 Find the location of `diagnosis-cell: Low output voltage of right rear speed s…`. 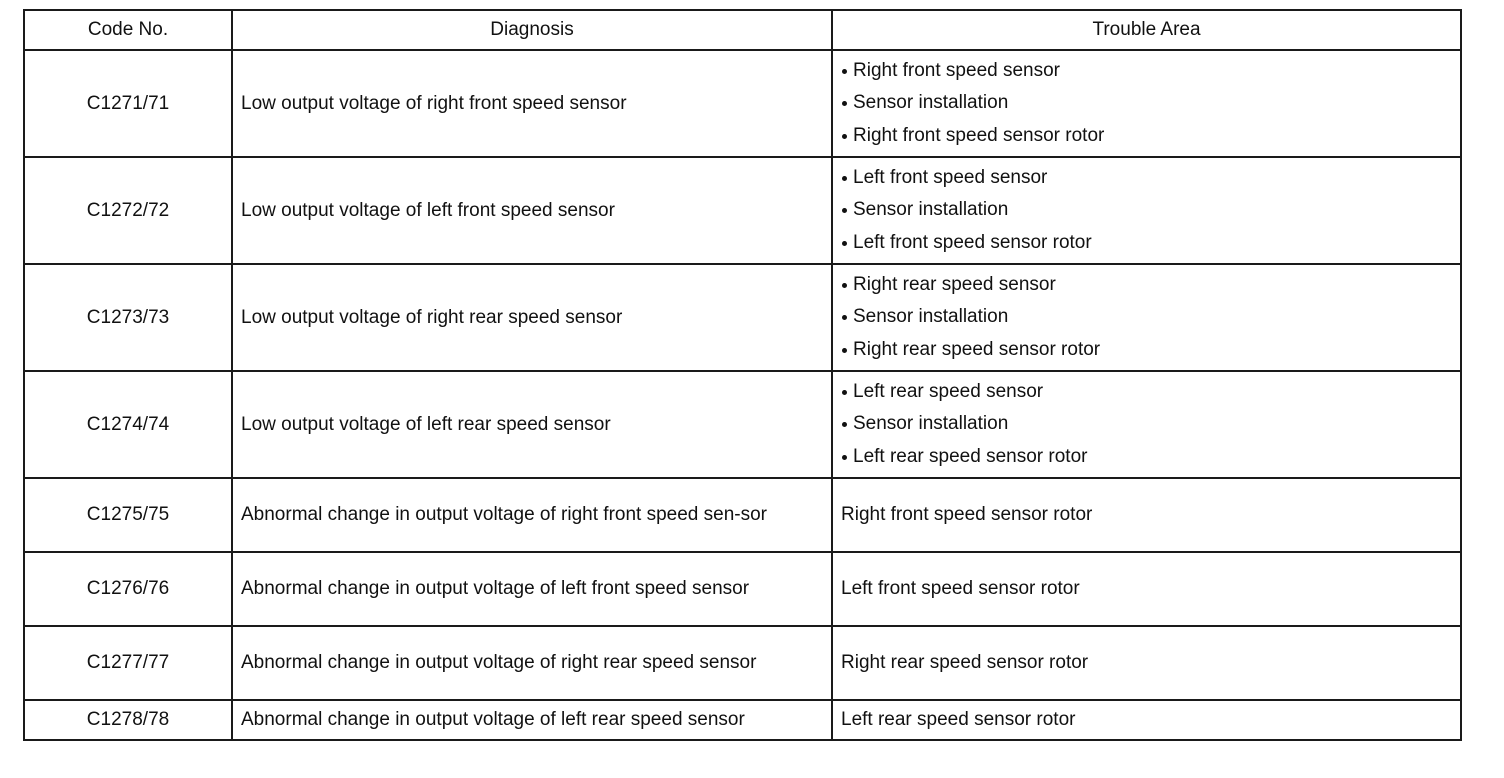

diagnosis-cell: Low output voltage of right rear speed s… is located at coordinates (532, 317).